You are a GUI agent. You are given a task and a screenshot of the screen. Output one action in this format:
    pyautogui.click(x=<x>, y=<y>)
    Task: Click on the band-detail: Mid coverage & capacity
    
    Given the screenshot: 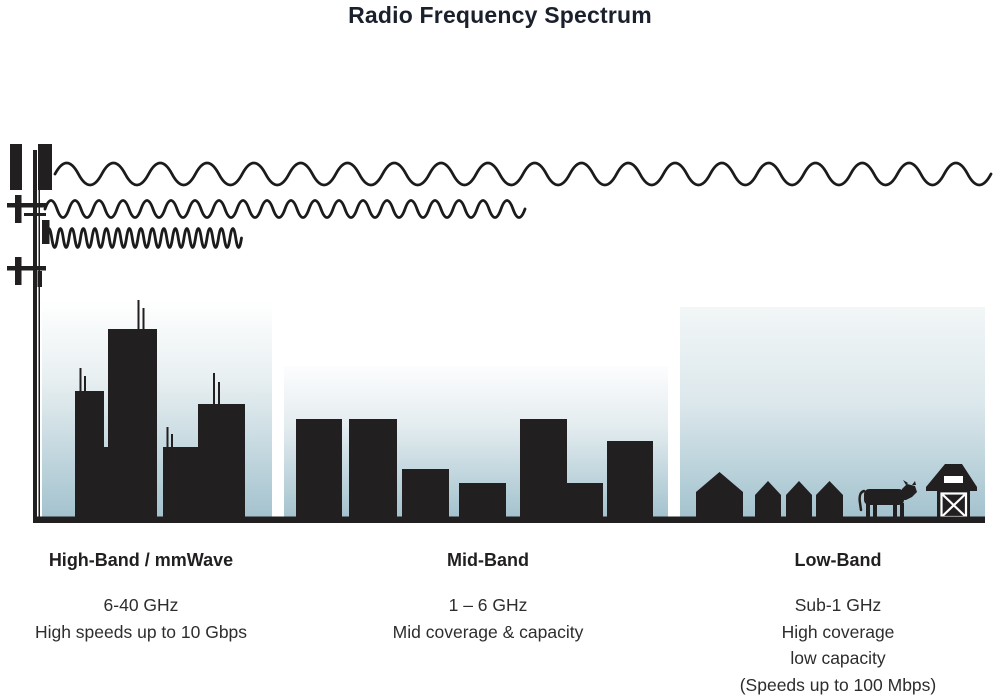 What is the action you would take?
    pyautogui.click(x=488, y=631)
    